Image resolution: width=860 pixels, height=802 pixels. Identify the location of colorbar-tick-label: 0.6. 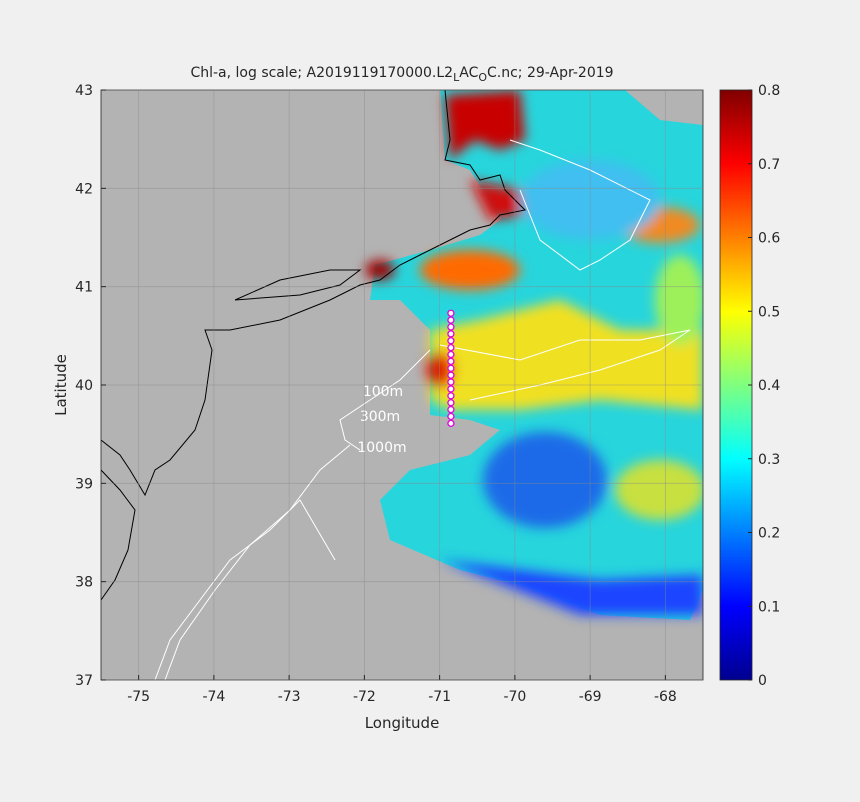
(769, 239).